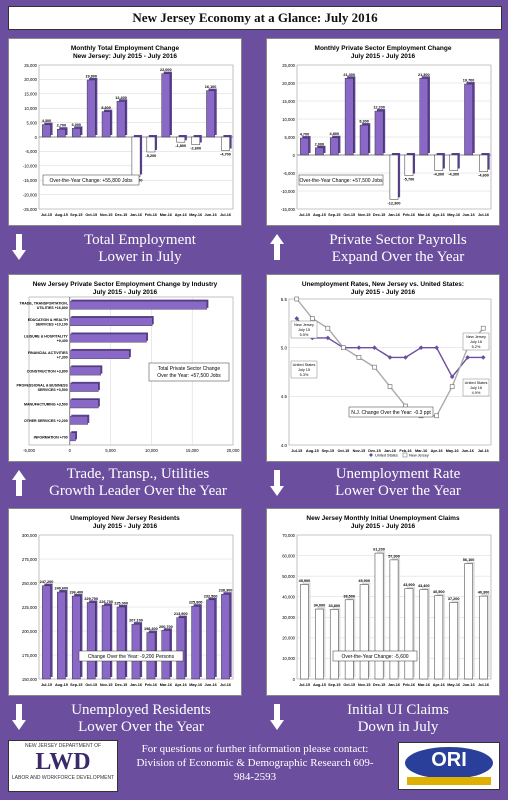 This screenshot has height=800, width=508. What do you see at coordinates (62, 341) in the screenshot?
I see `category-label: +9,400` at bounding box center [62, 341].